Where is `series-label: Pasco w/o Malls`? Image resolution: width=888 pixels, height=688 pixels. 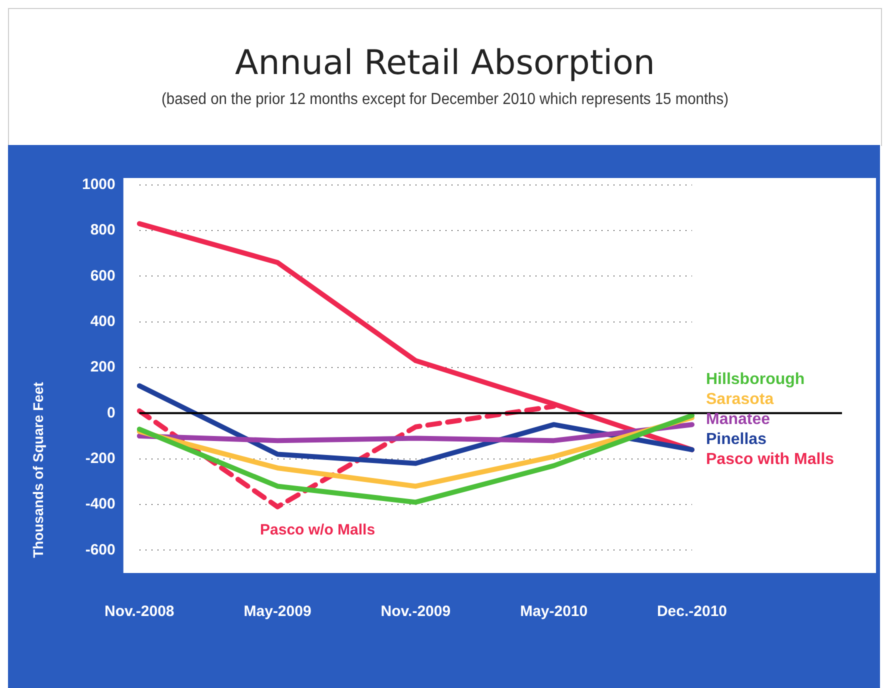 series-label: Pasco w/o Malls is located at coordinates (318, 529).